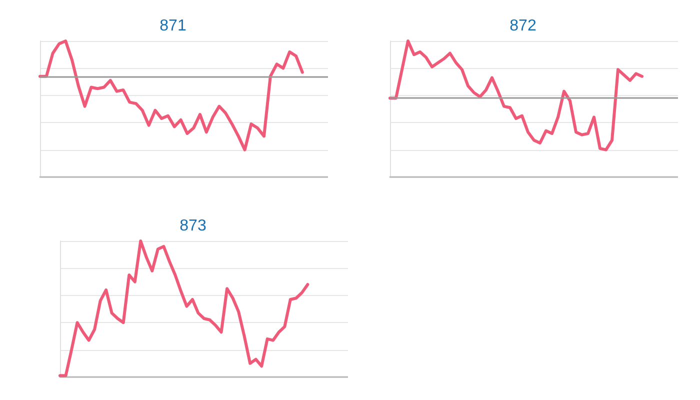 This screenshot has width=700, height=400. I want to click on chart-title: 871, so click(173, 26).